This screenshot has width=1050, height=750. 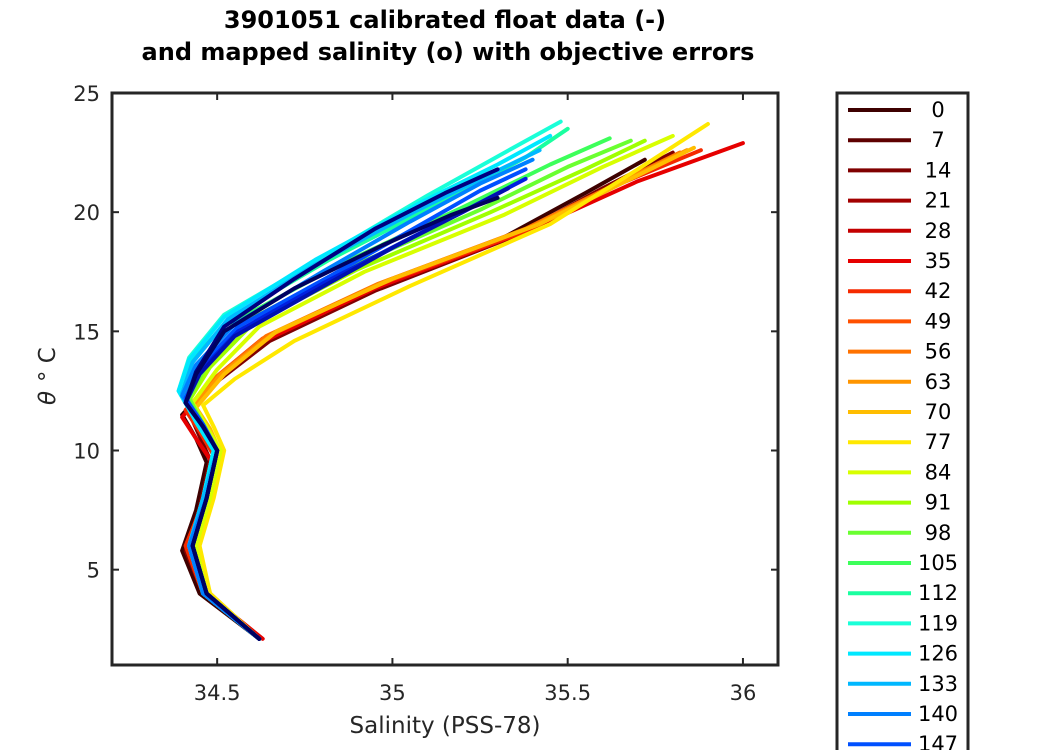 What do you see at coordinates (938, 684) in the screenshot?
I see `legend-label-133: 133` at bounding box center [938, 684].